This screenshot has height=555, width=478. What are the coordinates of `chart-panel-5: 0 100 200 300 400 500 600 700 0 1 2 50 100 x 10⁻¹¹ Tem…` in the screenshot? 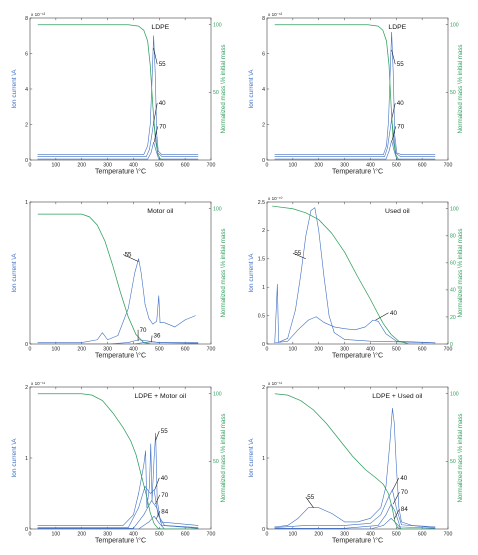 It's located at (119, 463).